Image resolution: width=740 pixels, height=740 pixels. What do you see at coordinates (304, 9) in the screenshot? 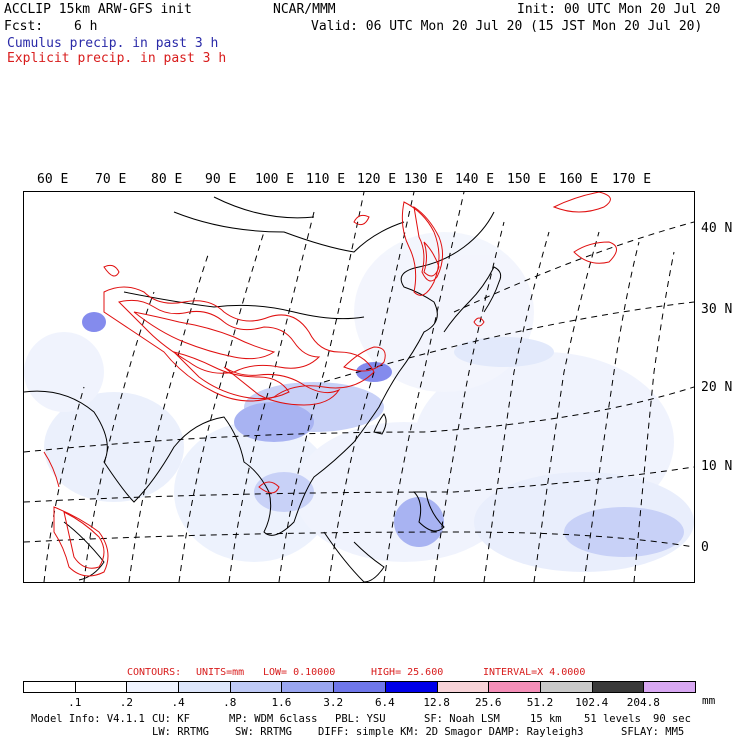
I see `org-label: NCAR/MMM` at bounding box center [304, 9].